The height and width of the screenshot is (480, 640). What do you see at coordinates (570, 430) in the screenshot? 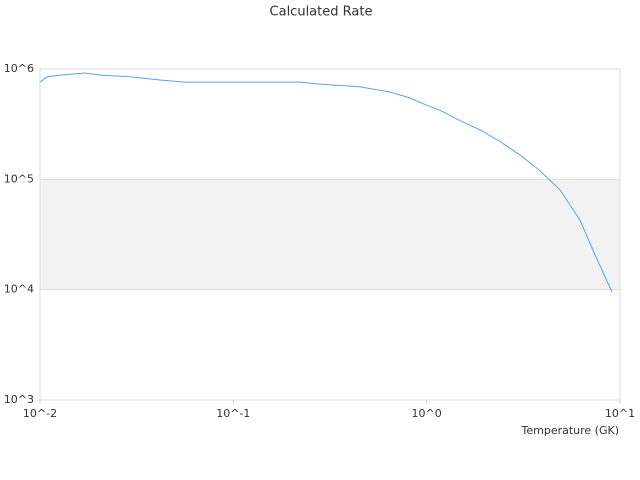
I see `x-axis-label: Temperature (GK)` at bounding box center [570, 430].